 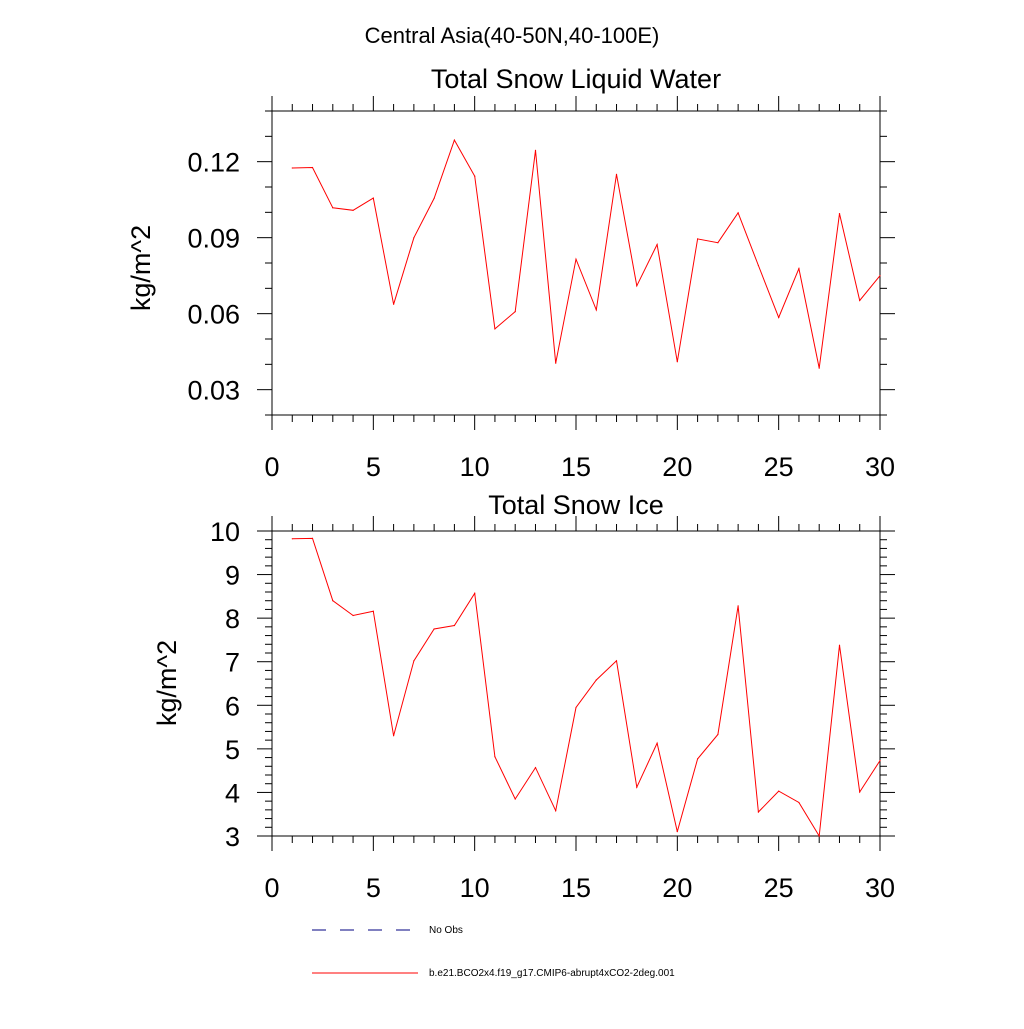 What do you see at coordinates (213, 315) in the screenshot?
I see `y-tick-label: 0.06` at bounding box center [213, 315].